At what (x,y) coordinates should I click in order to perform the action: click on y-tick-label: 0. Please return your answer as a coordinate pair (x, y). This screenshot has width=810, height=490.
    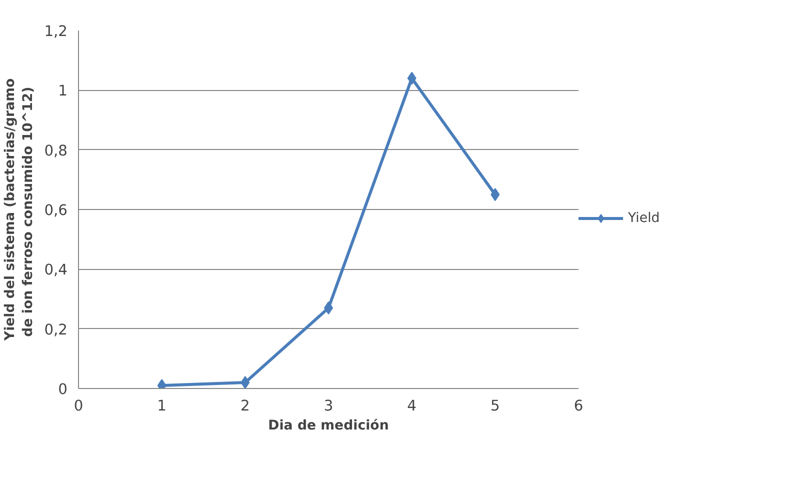
    Looking at the image, I should click on (63, 389).